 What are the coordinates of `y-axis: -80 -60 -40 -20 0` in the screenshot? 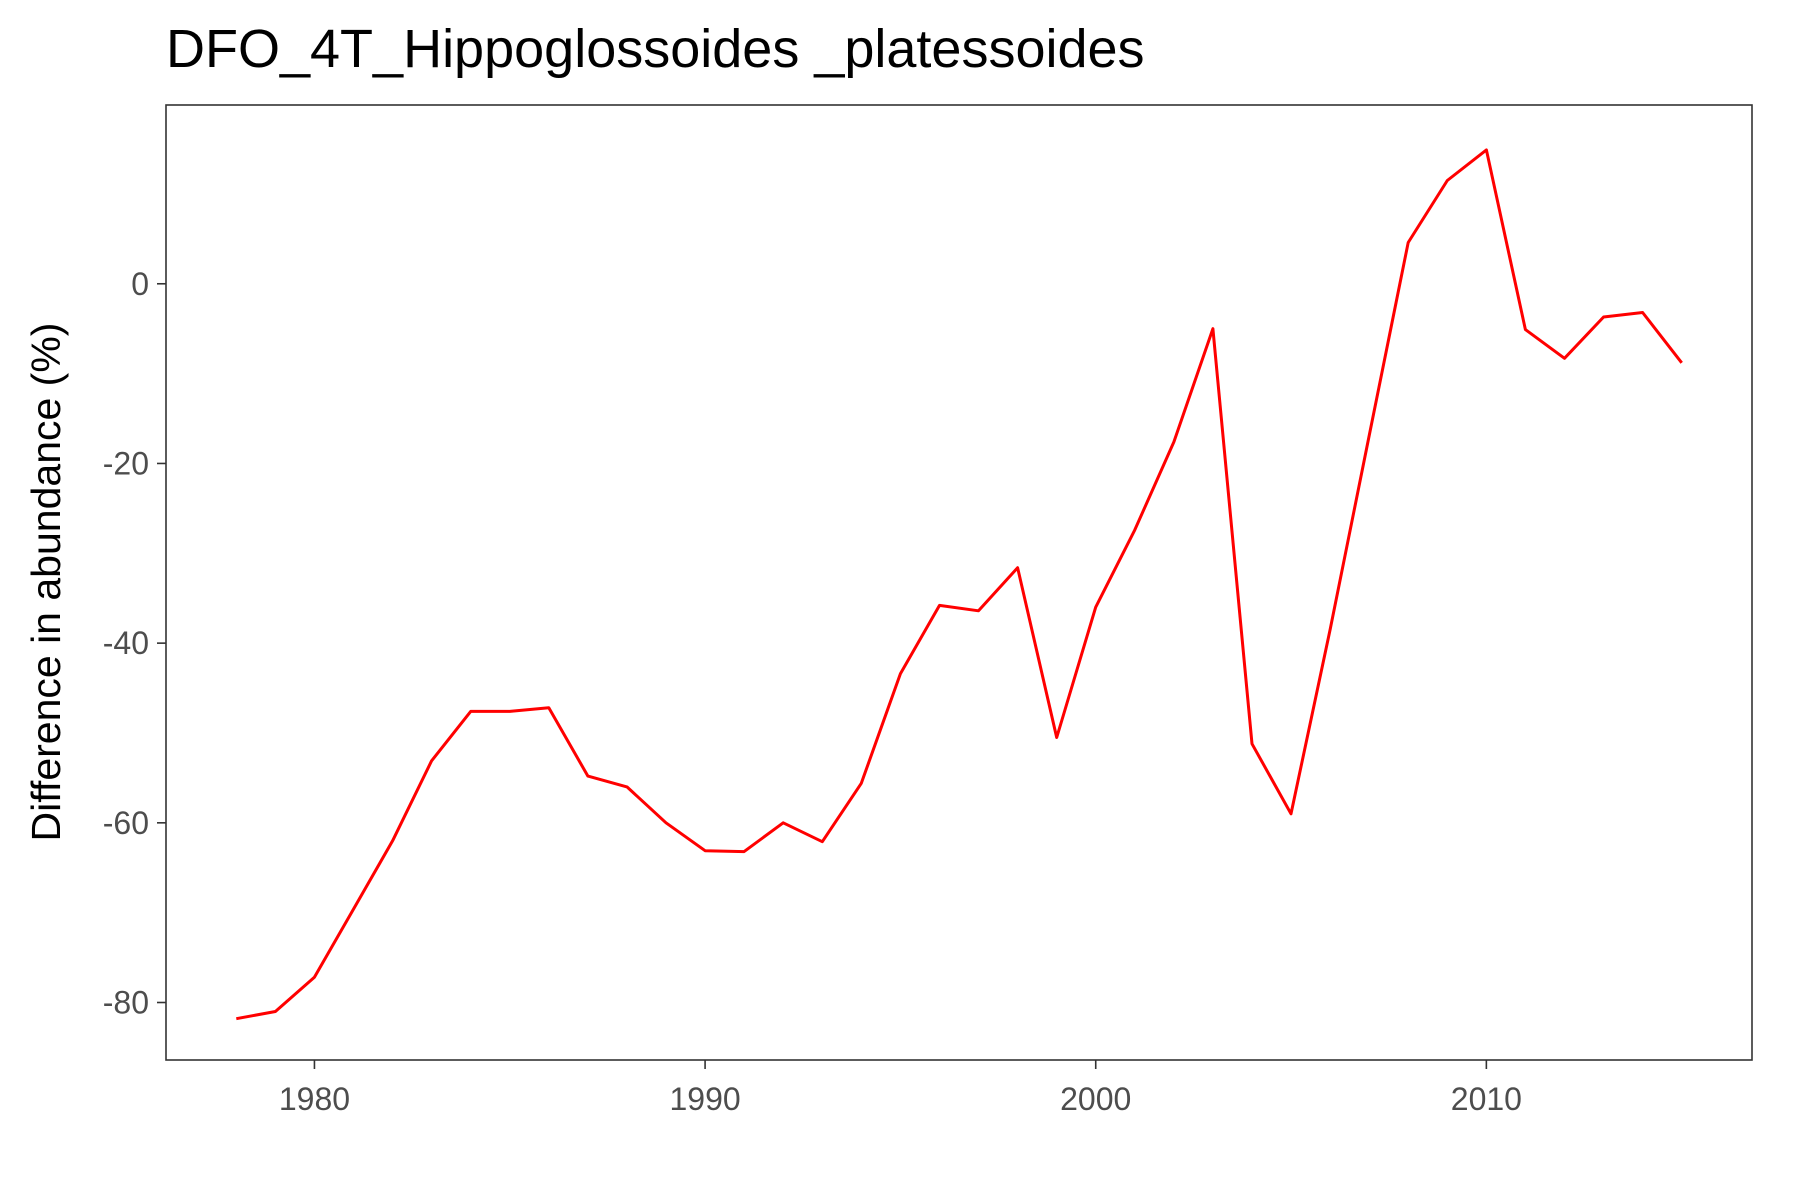 It's located at (134, 643).